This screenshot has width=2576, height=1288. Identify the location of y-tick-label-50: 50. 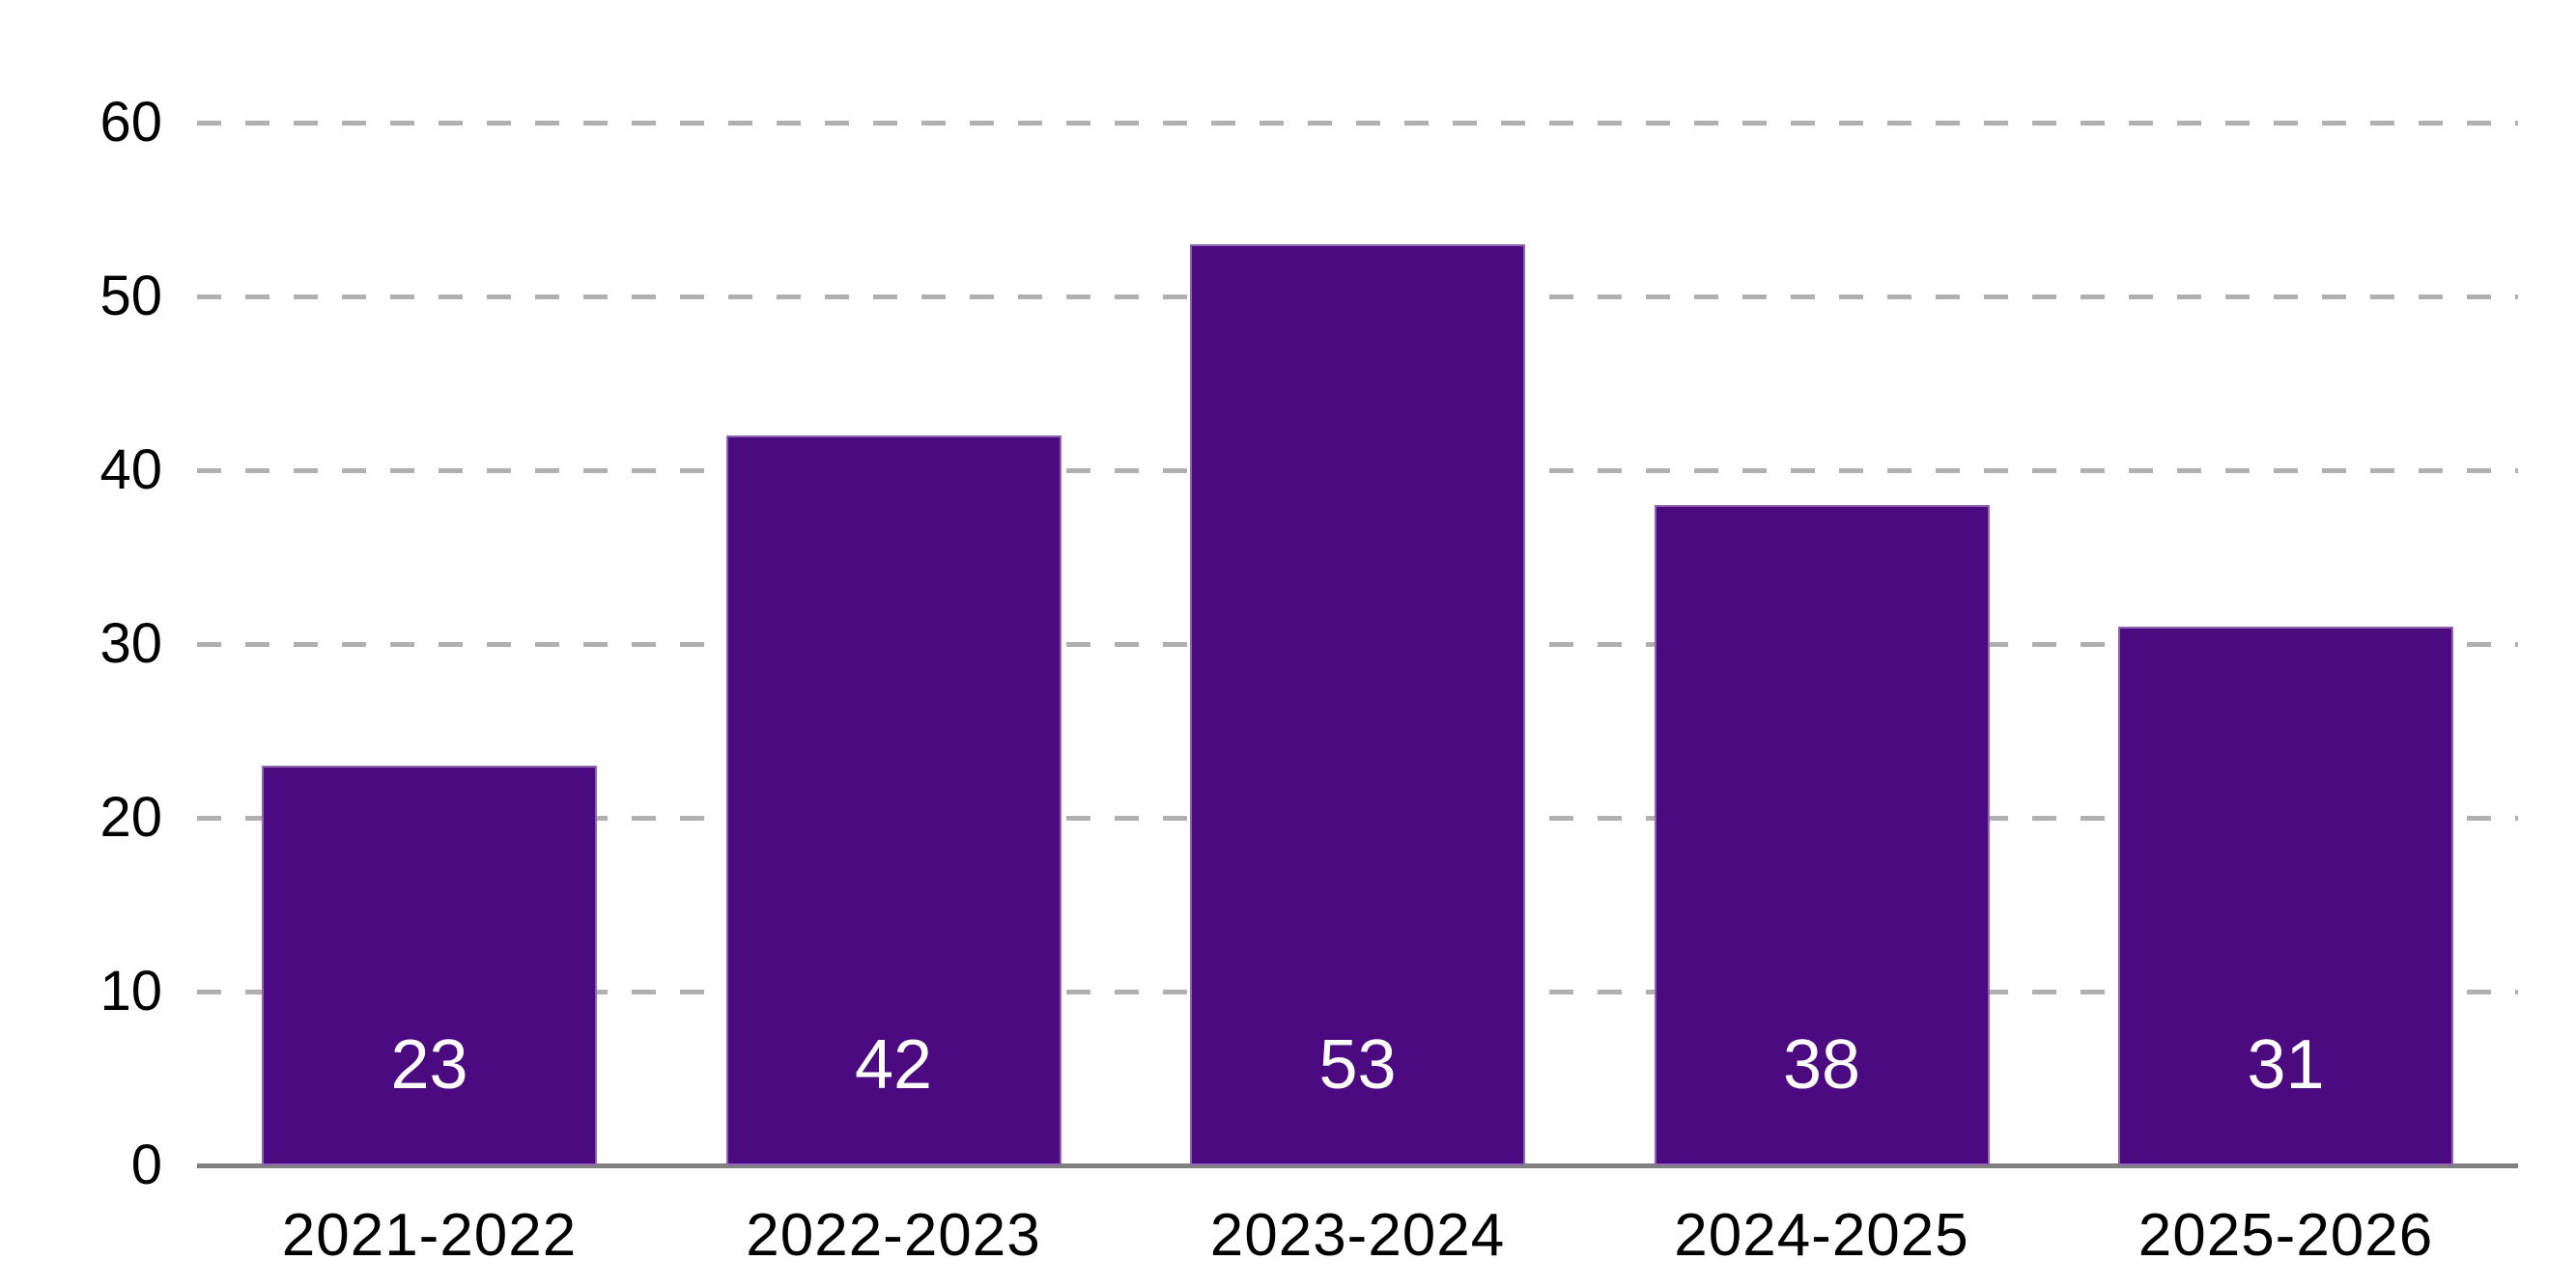
(130, 296).